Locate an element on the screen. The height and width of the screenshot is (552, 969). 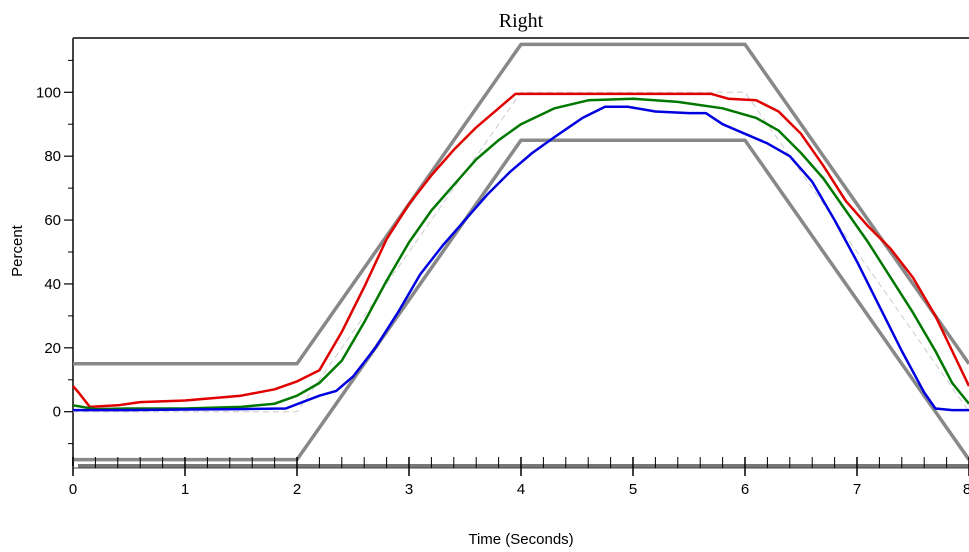
x-tick-label: 5 is located at coordinates (633, 489).